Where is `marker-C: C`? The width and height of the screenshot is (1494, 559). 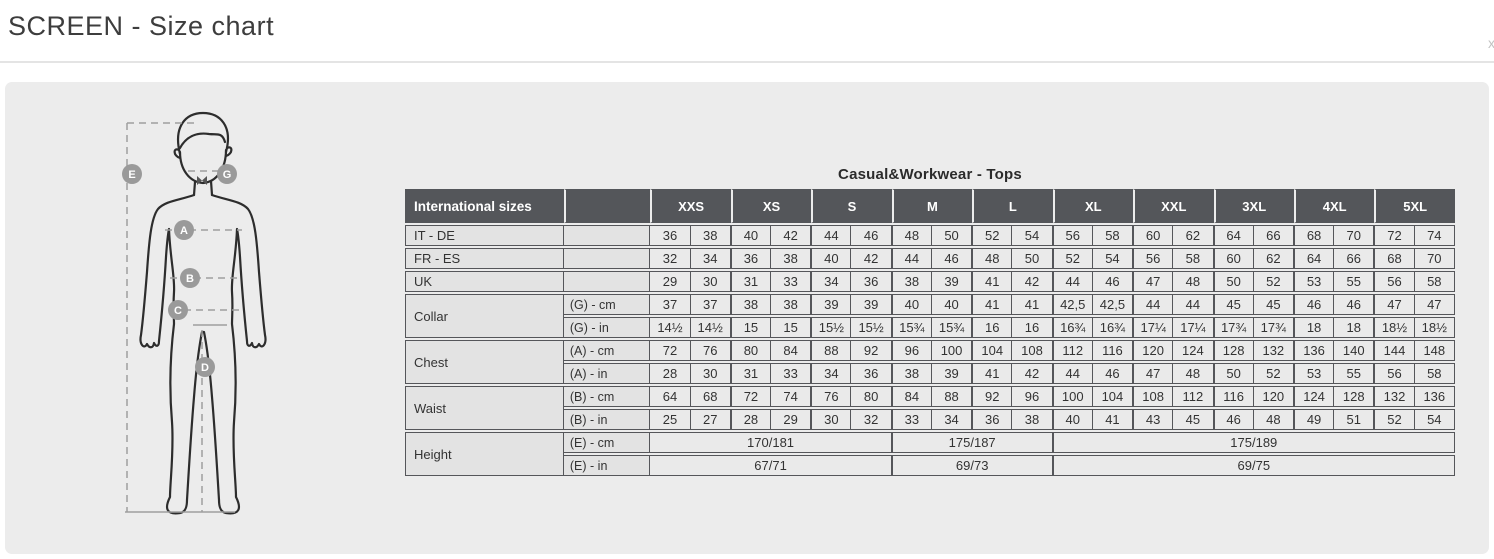 marker-C: C is located at coordinates (178, 310).